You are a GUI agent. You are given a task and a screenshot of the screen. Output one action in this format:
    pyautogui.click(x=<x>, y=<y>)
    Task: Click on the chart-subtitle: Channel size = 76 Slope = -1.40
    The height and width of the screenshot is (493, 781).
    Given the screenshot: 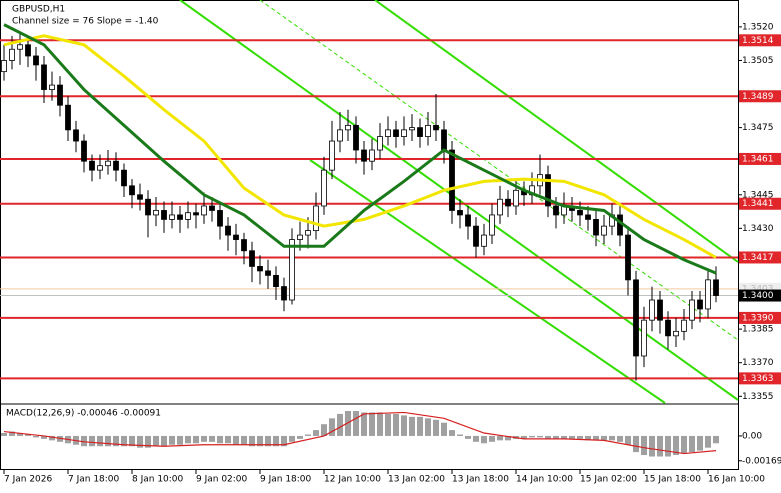 What is the action you would take?
    pyautogui.click(x=85, y=22)
    